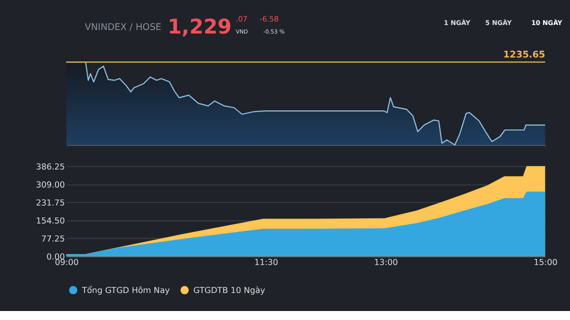 The image size is (570, 320). I want to click on y-tick-label: 154.50, so click(50, 220).